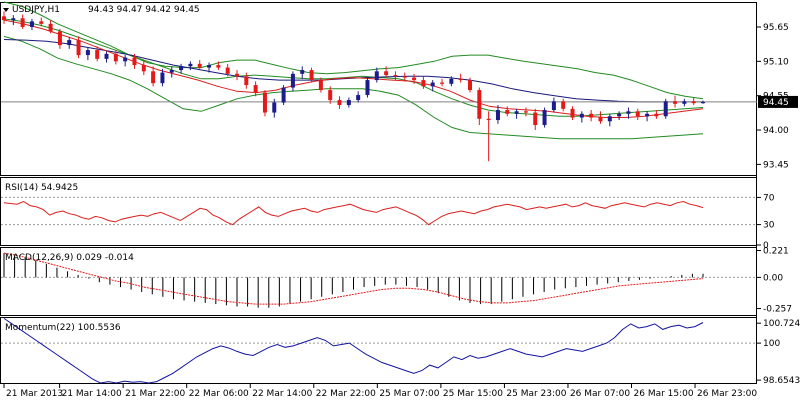  Describe the element at coordinates (36, 10) in the screenshot. I see `symbol-title: USDJPY,H1` at that location.